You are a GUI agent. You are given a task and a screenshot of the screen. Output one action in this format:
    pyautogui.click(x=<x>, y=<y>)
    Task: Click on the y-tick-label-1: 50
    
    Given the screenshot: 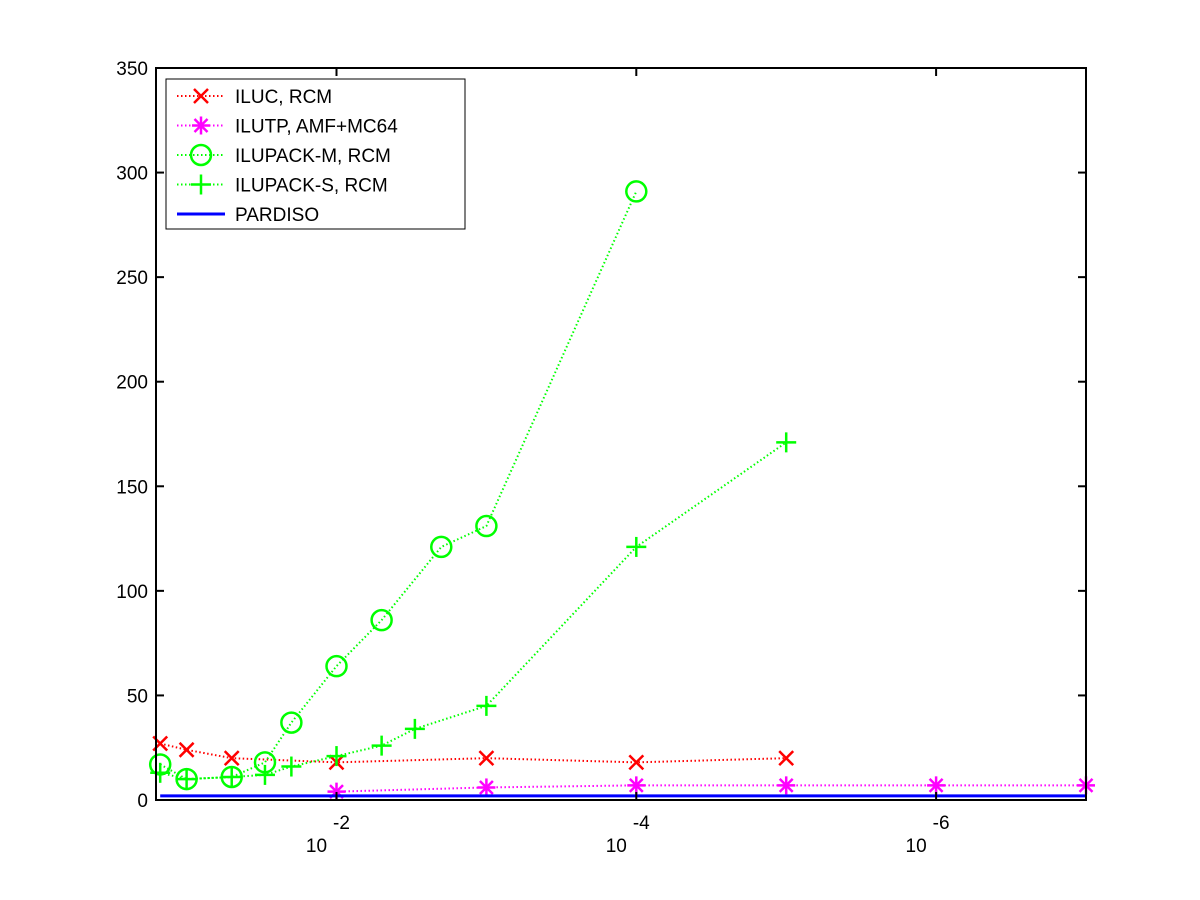 What is the action you would take?
    pyautogui.click(x=137, y=696)
    